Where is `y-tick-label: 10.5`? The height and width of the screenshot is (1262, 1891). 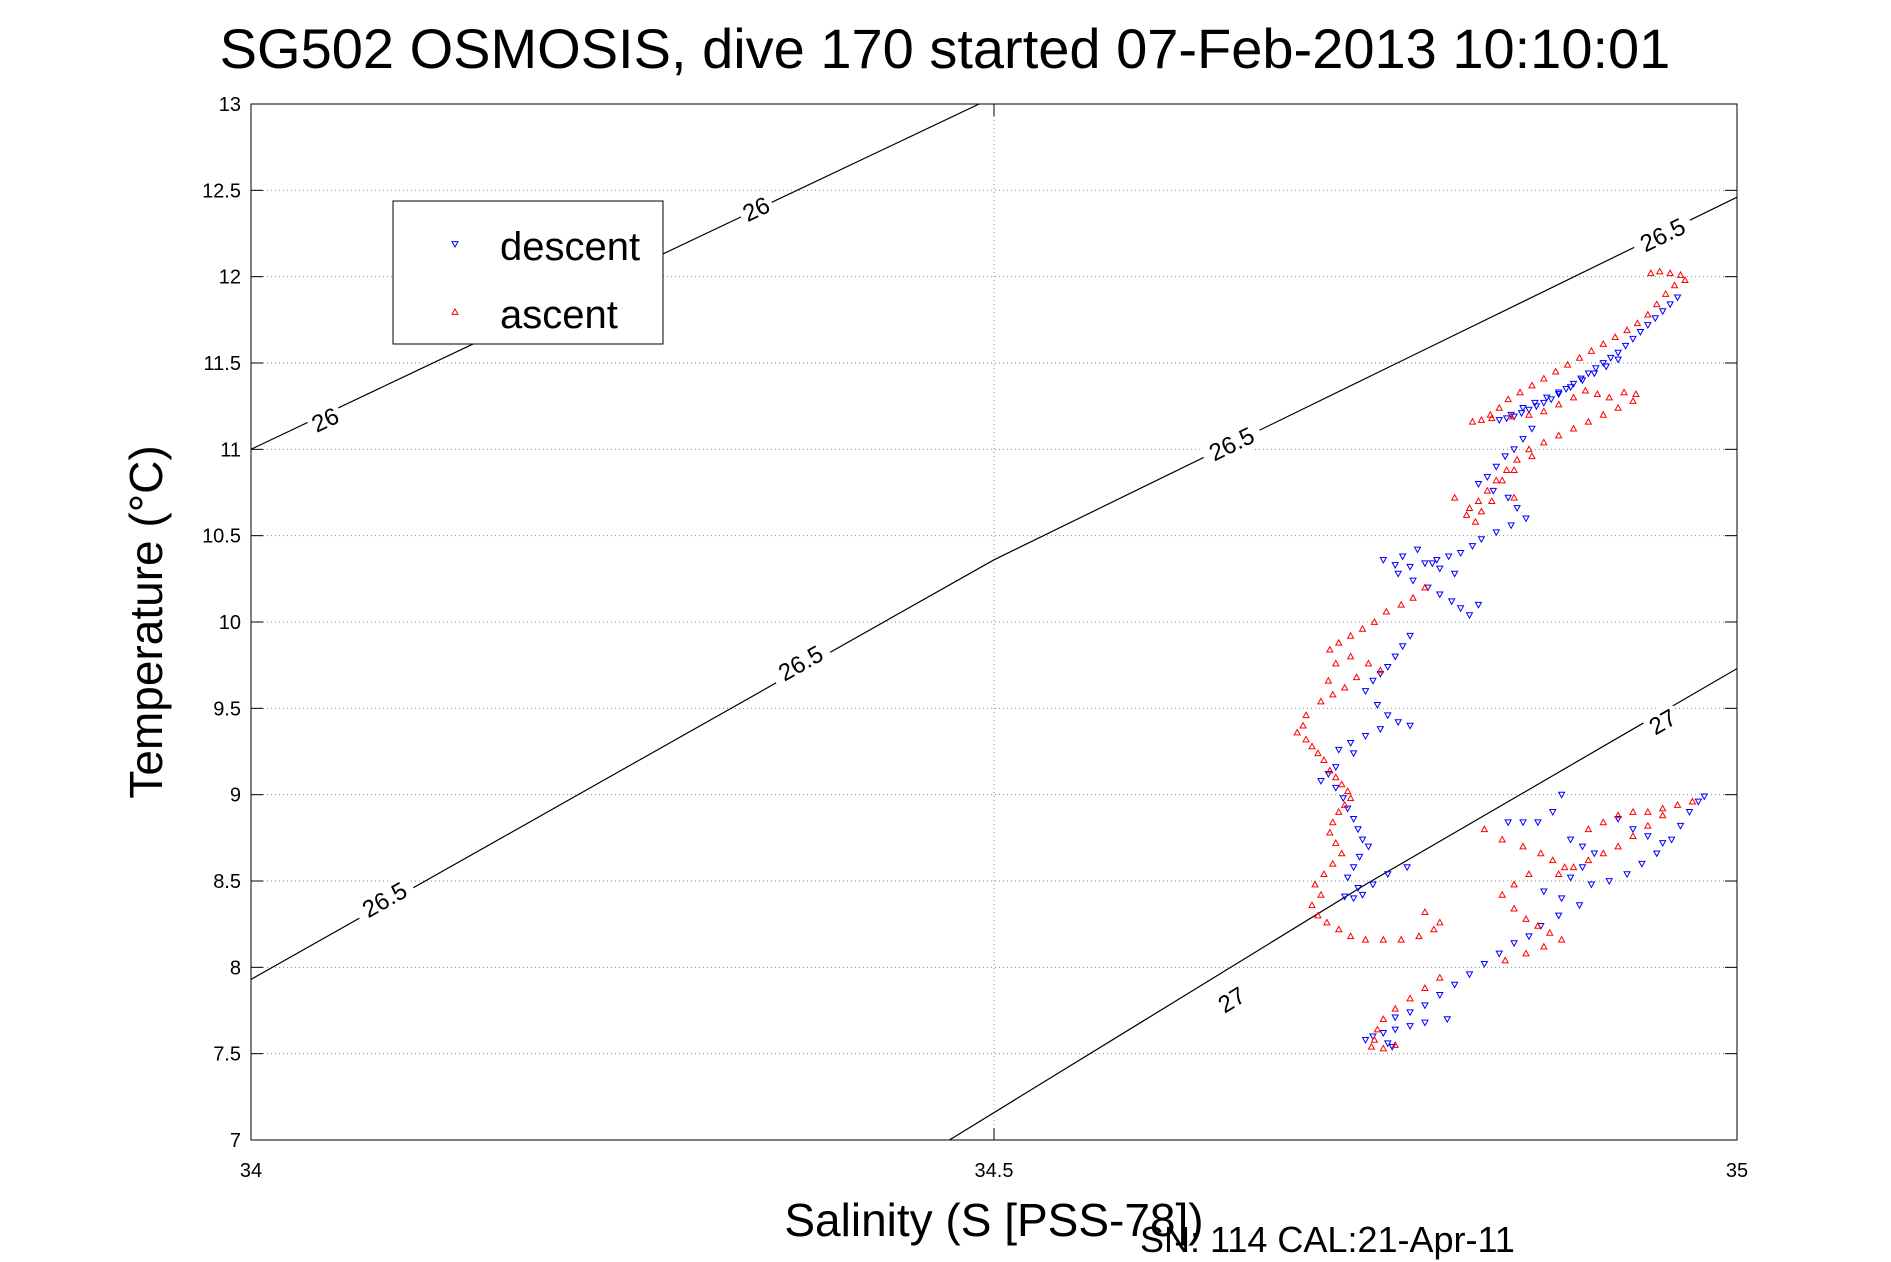 y-tick-label: 10.5 is located at coordinates (221, 537).